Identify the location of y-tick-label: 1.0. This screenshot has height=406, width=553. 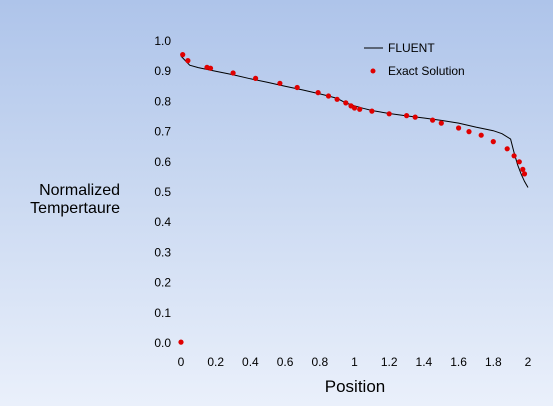
(162, 41).